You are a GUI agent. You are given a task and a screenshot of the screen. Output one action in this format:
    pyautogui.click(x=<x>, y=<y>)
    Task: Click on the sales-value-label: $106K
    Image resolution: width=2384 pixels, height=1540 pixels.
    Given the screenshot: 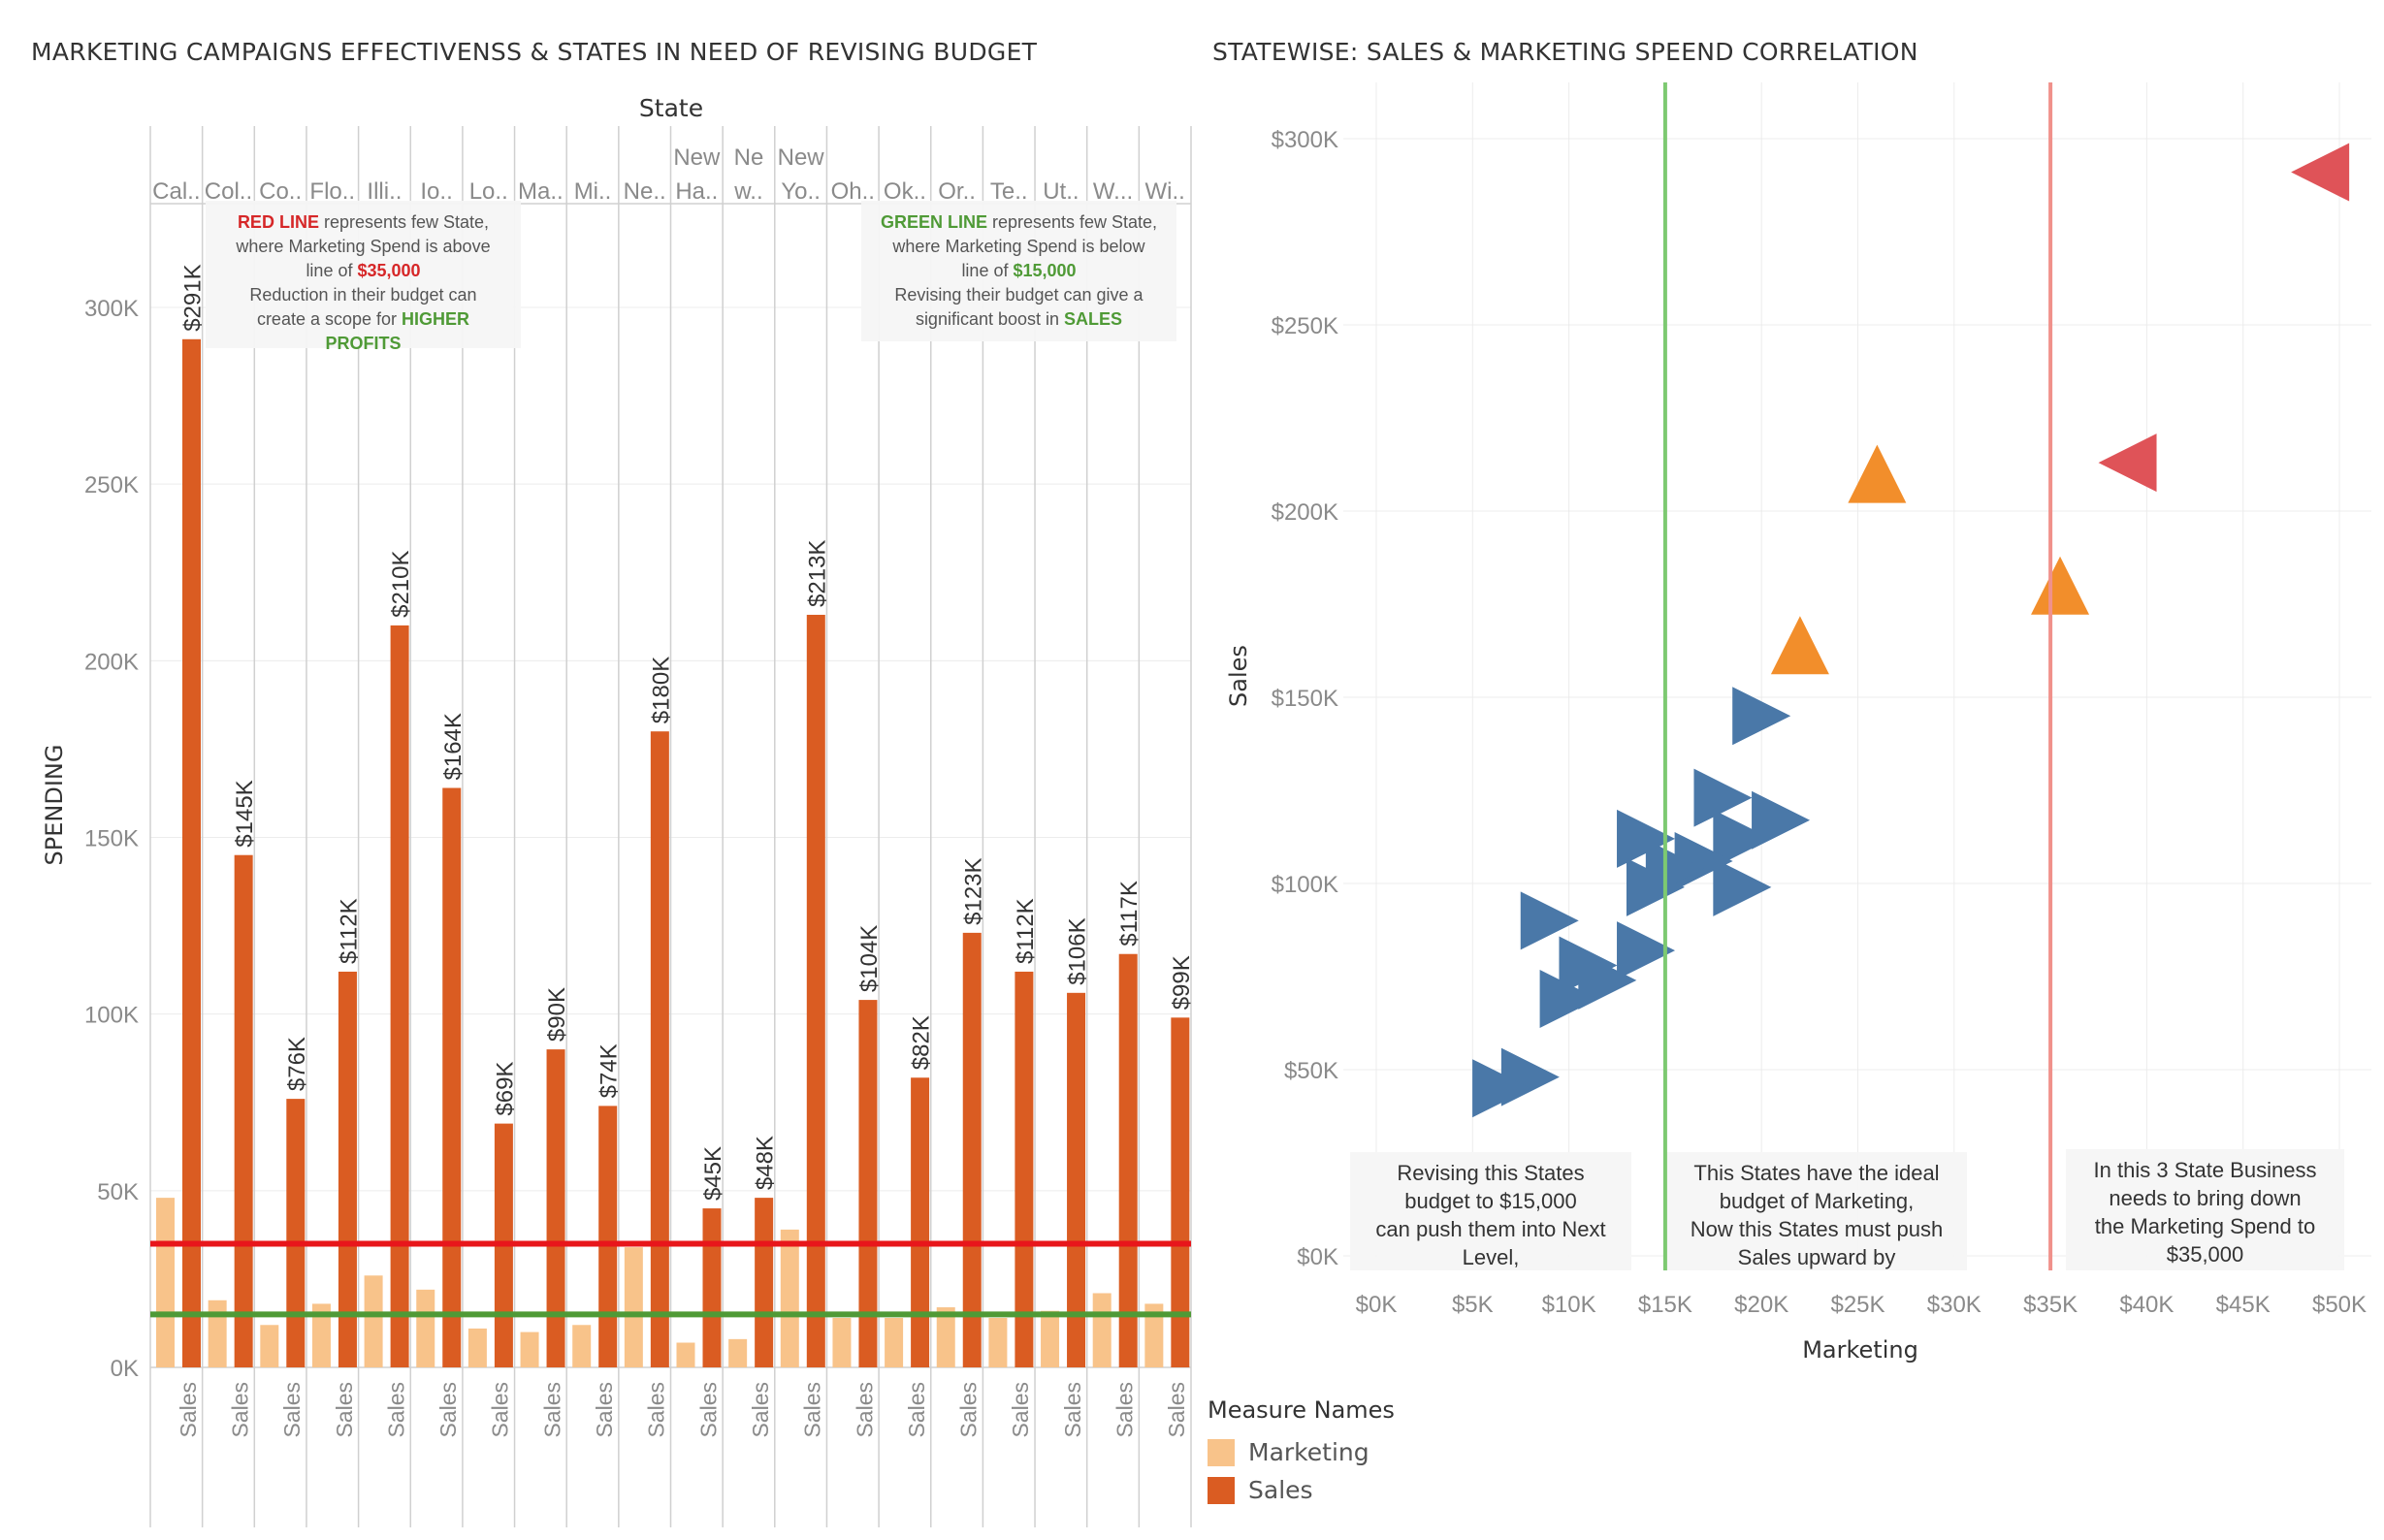 What is the action you would take?
    pyautogui.click(x=1078, y=951)
    